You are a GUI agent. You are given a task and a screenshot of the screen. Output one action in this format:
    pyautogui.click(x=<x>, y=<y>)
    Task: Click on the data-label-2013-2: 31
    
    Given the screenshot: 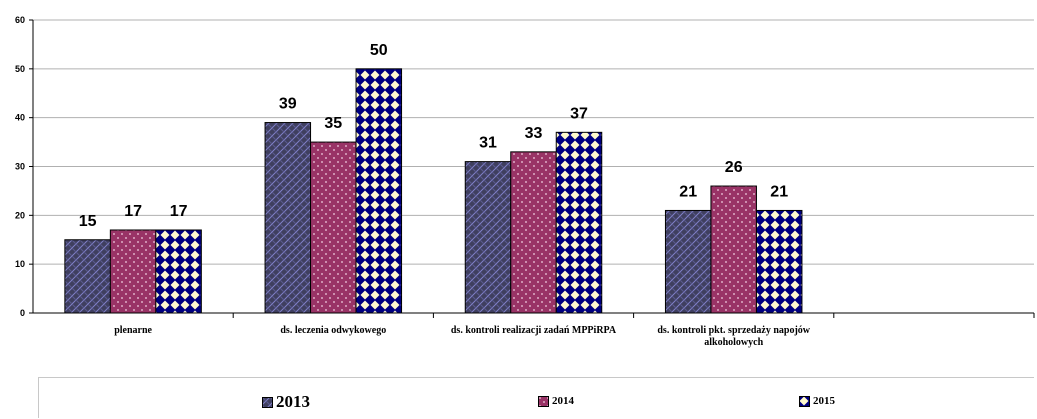 What is the action you would take?
    pyautogui.click(x=488, y=143)
    